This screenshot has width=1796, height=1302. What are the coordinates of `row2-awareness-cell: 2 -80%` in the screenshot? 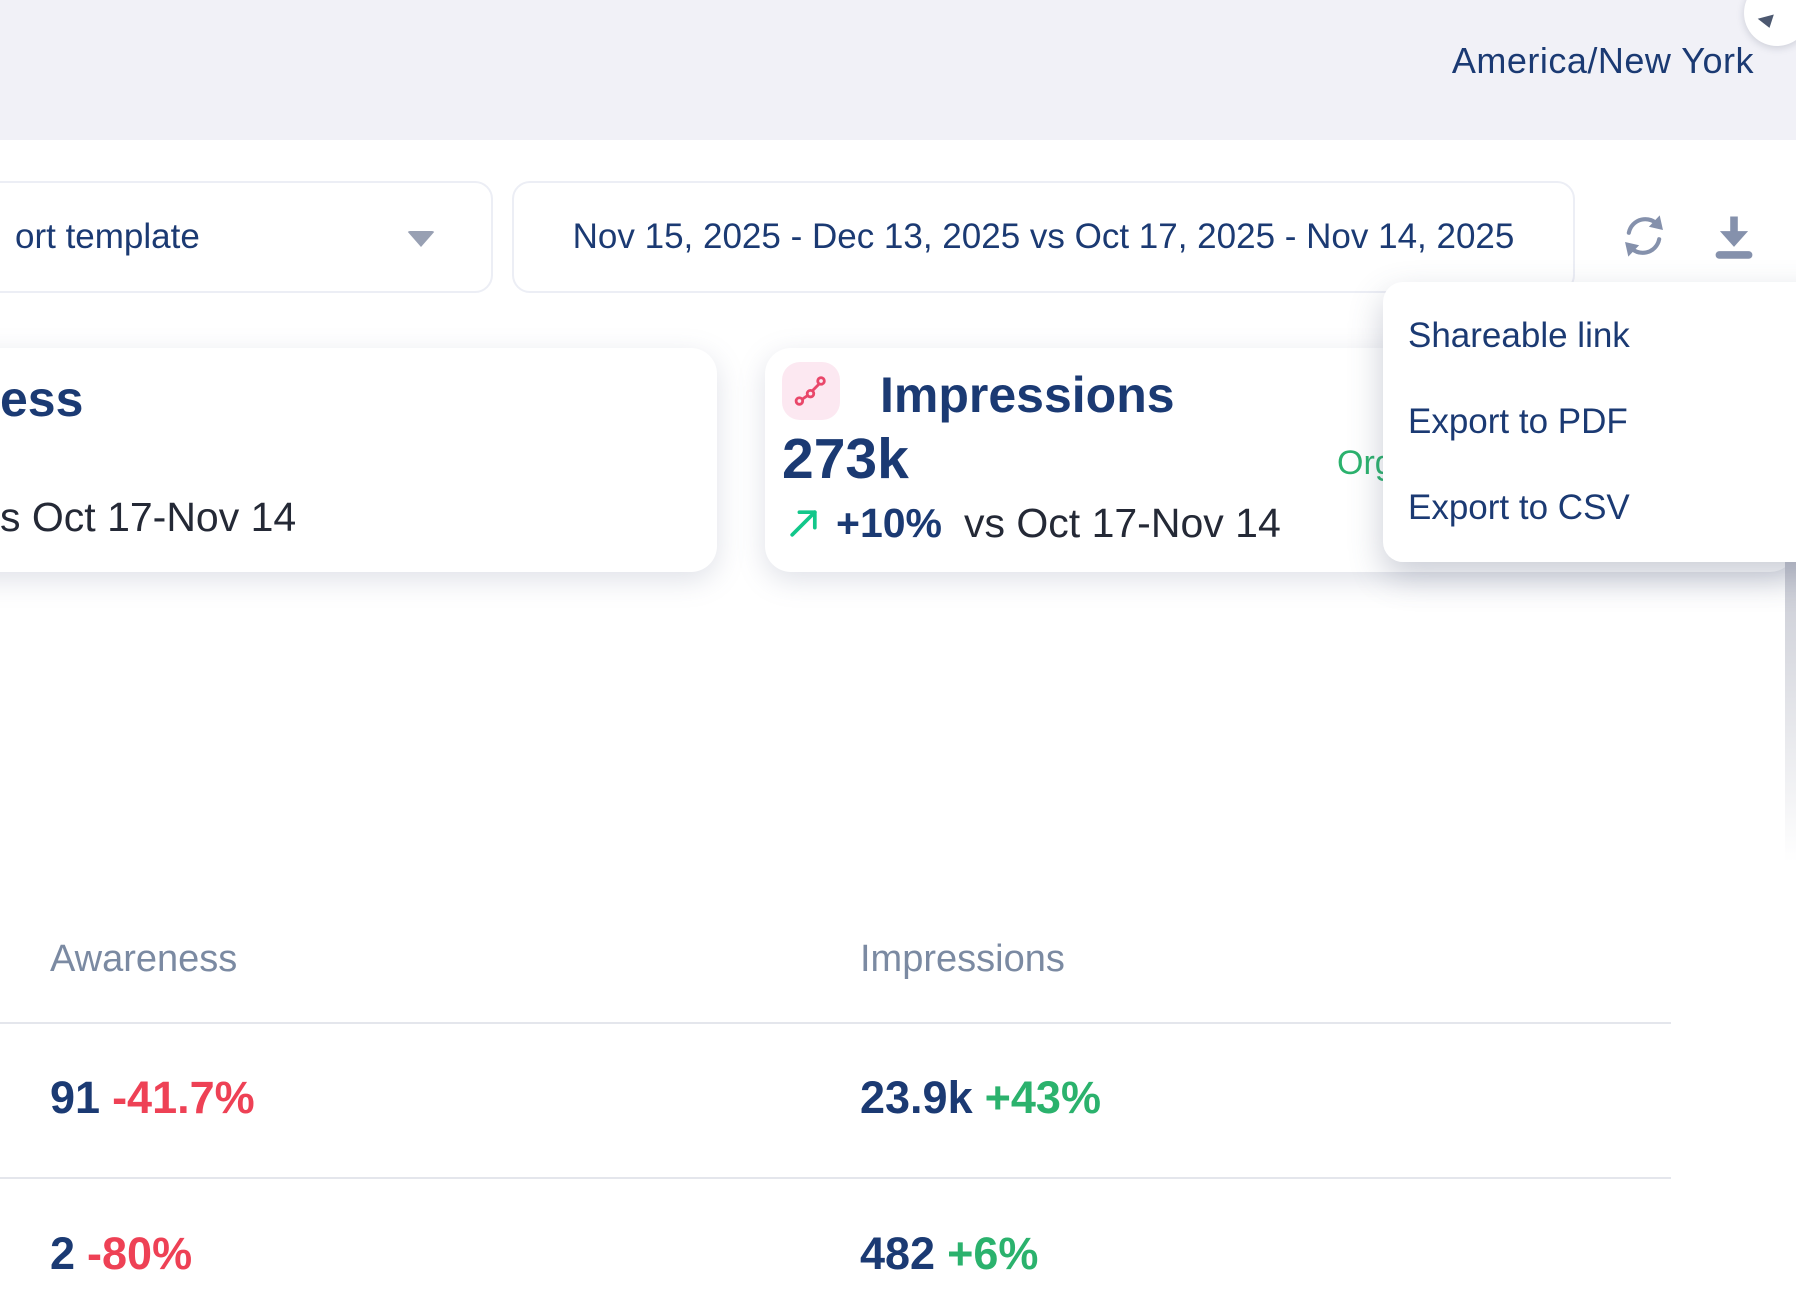 It's located at (121, 1254).